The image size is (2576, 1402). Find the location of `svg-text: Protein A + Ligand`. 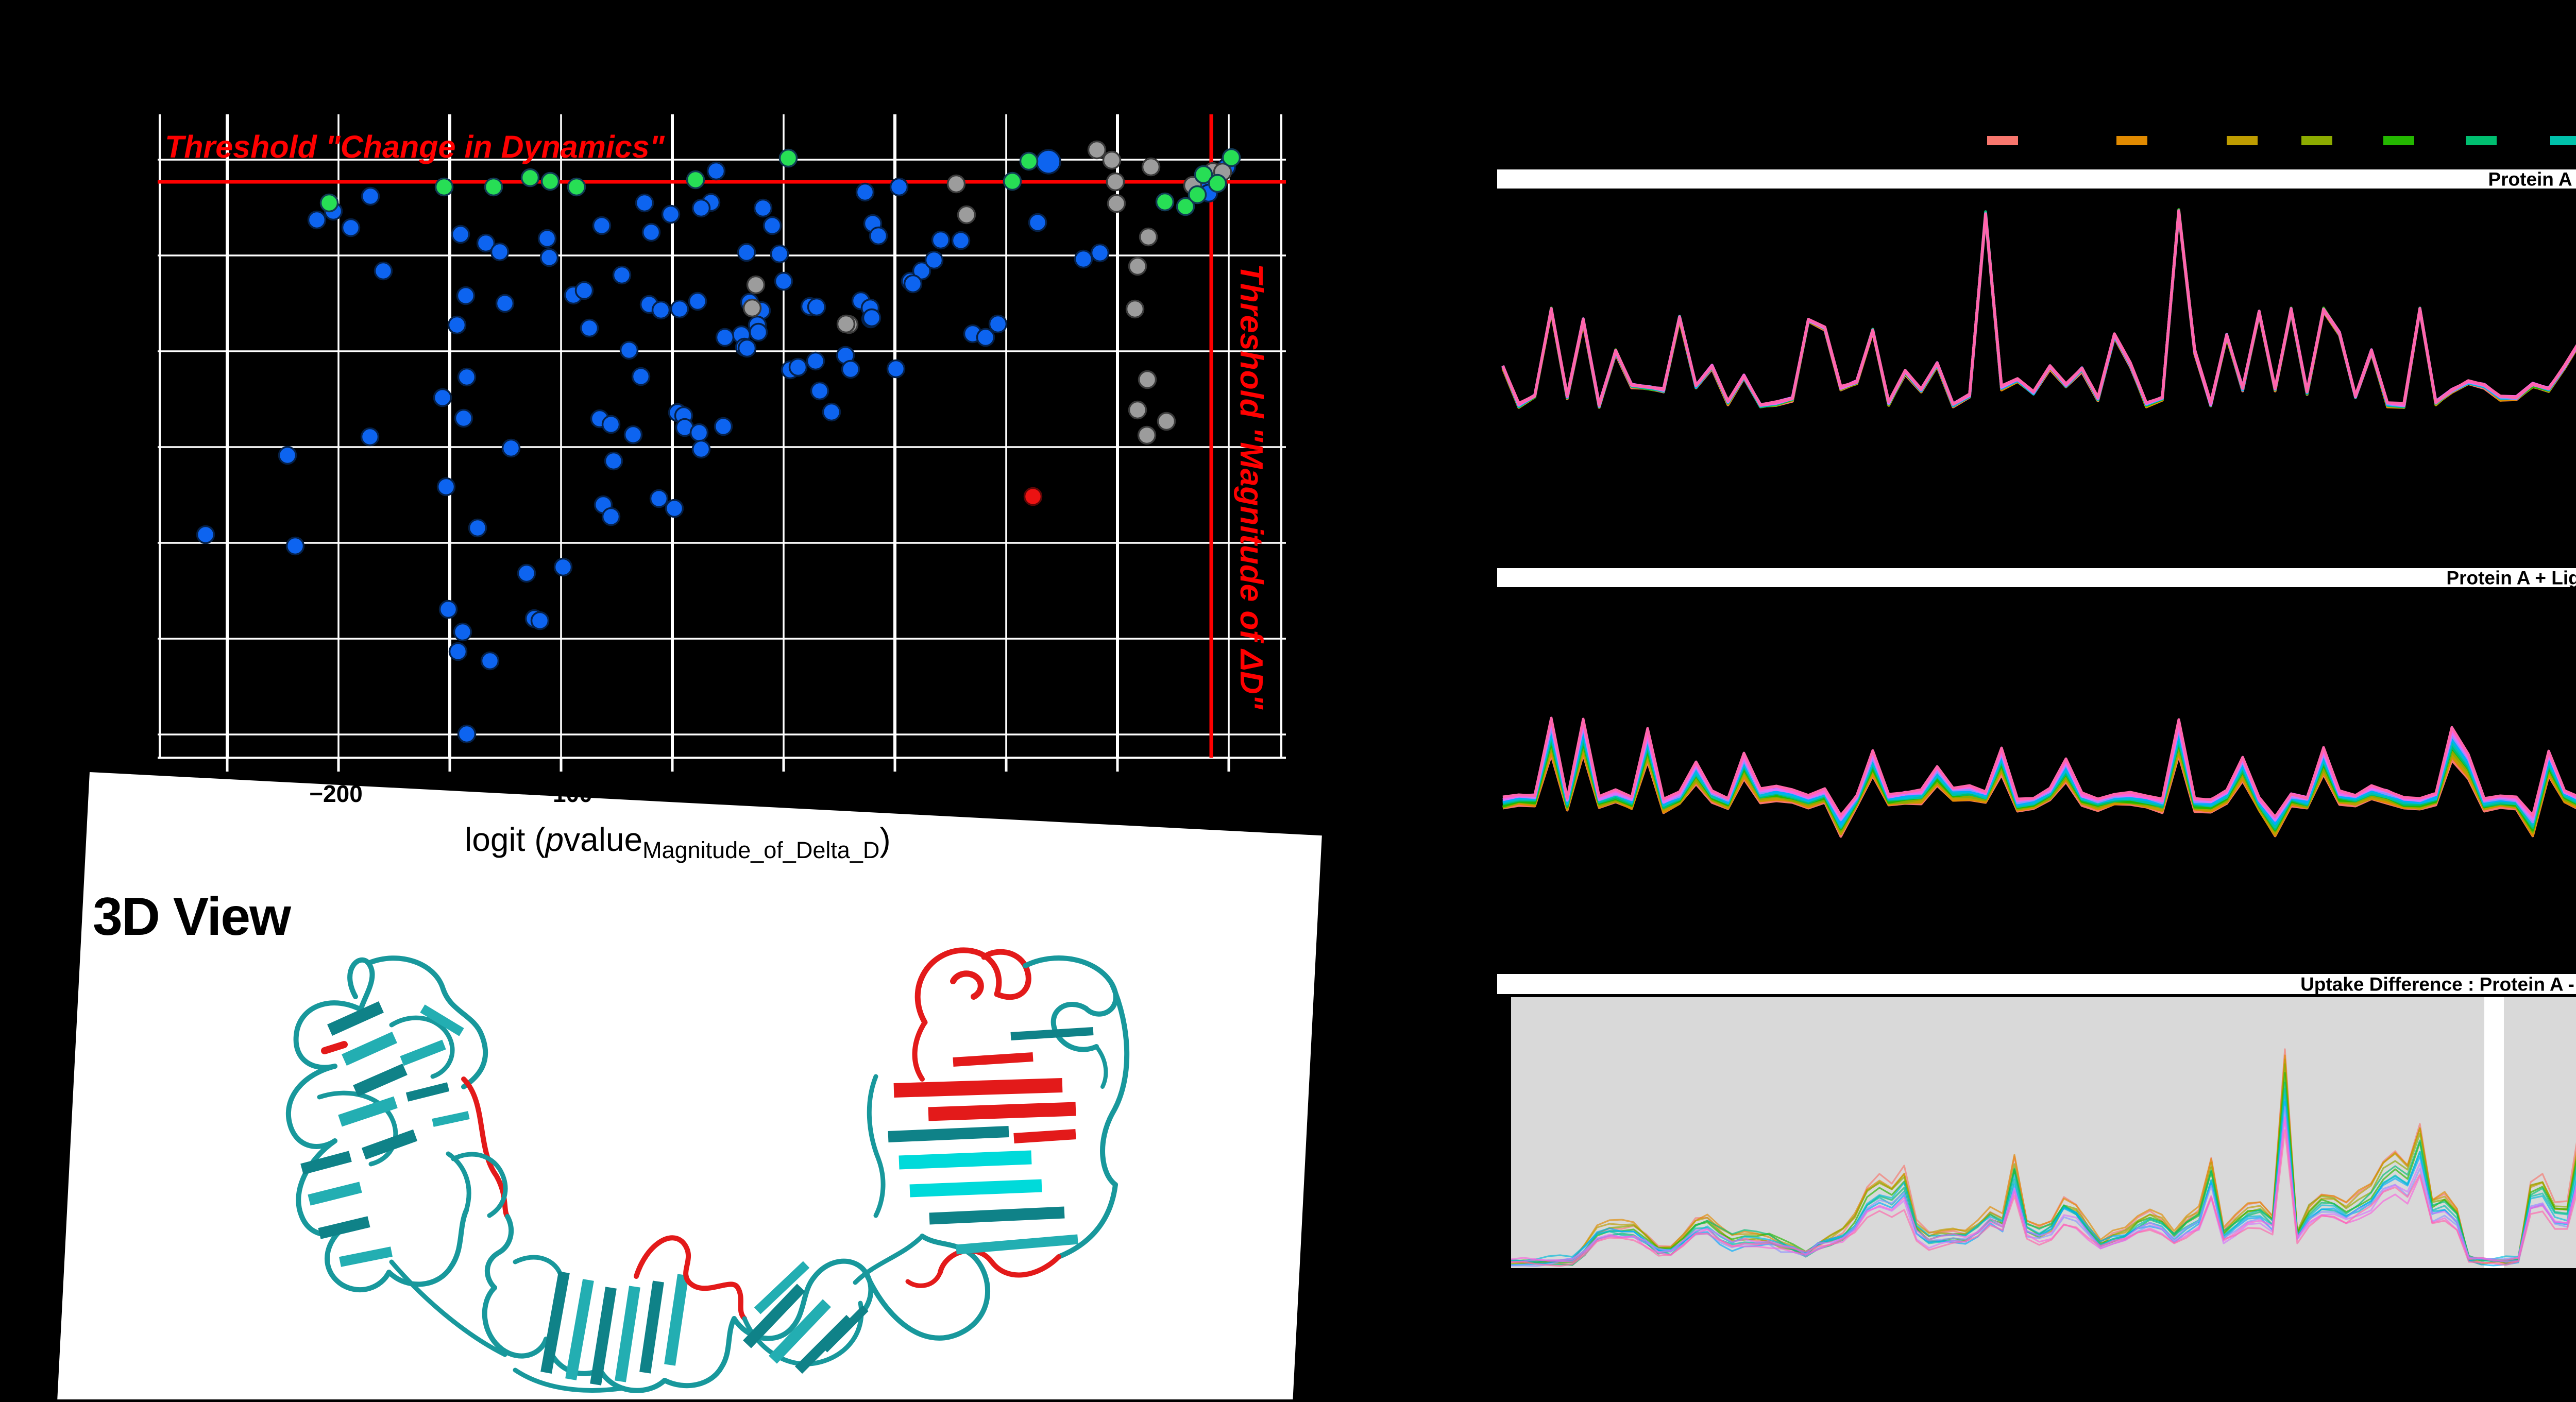

svg-text: Protein A + Ligand is located at coordinates (2511, 578).